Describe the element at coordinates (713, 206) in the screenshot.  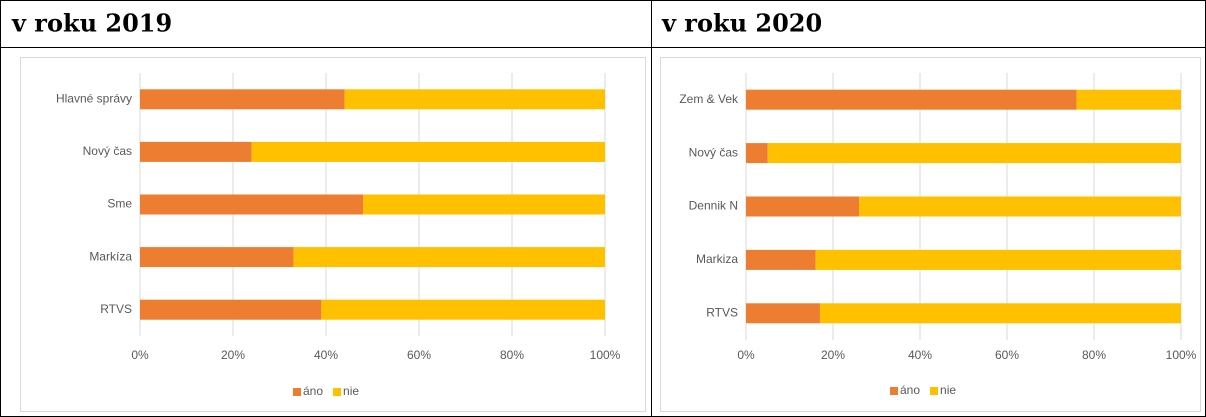
I see `y-tick-label: Dennik N` at that location.